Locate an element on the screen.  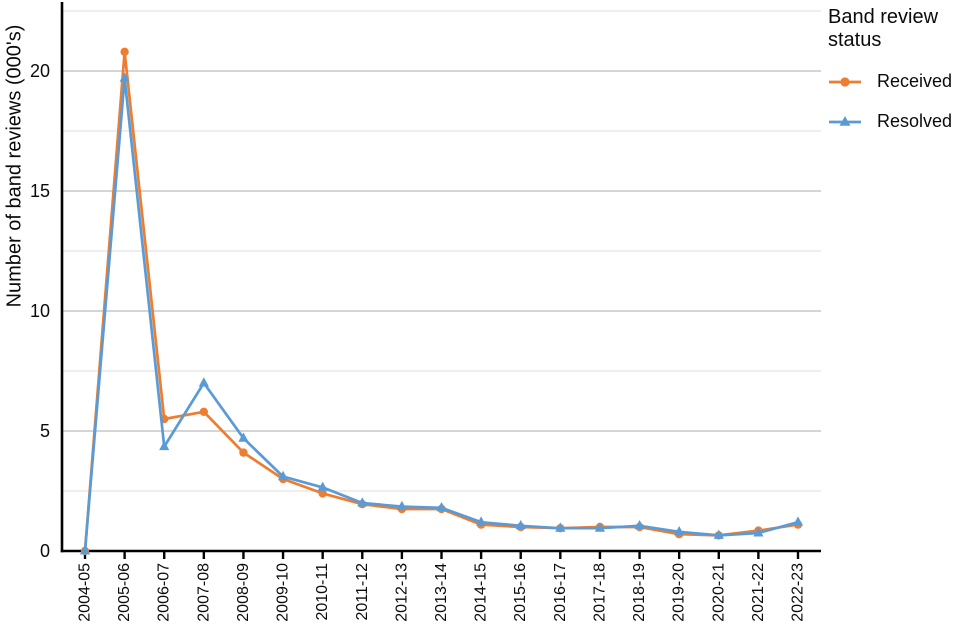
legend-entry-received: Received is located at coordinates (890, 81).